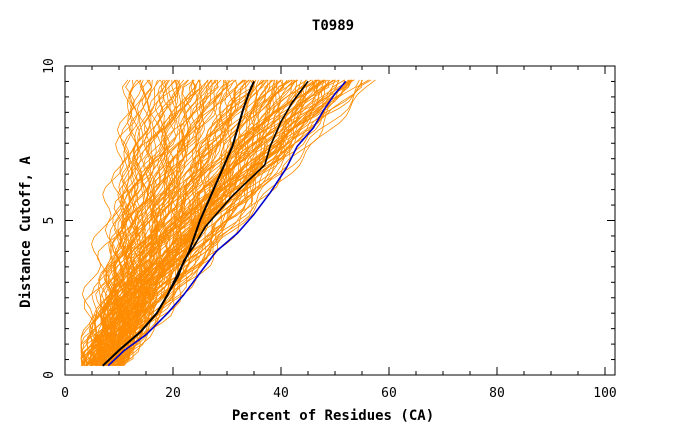 The height and width of the screenshot is (440, 680). Describe the element at coordinates (389, 393) in the screenshot. I see `x-tick-label: 60` at that location.